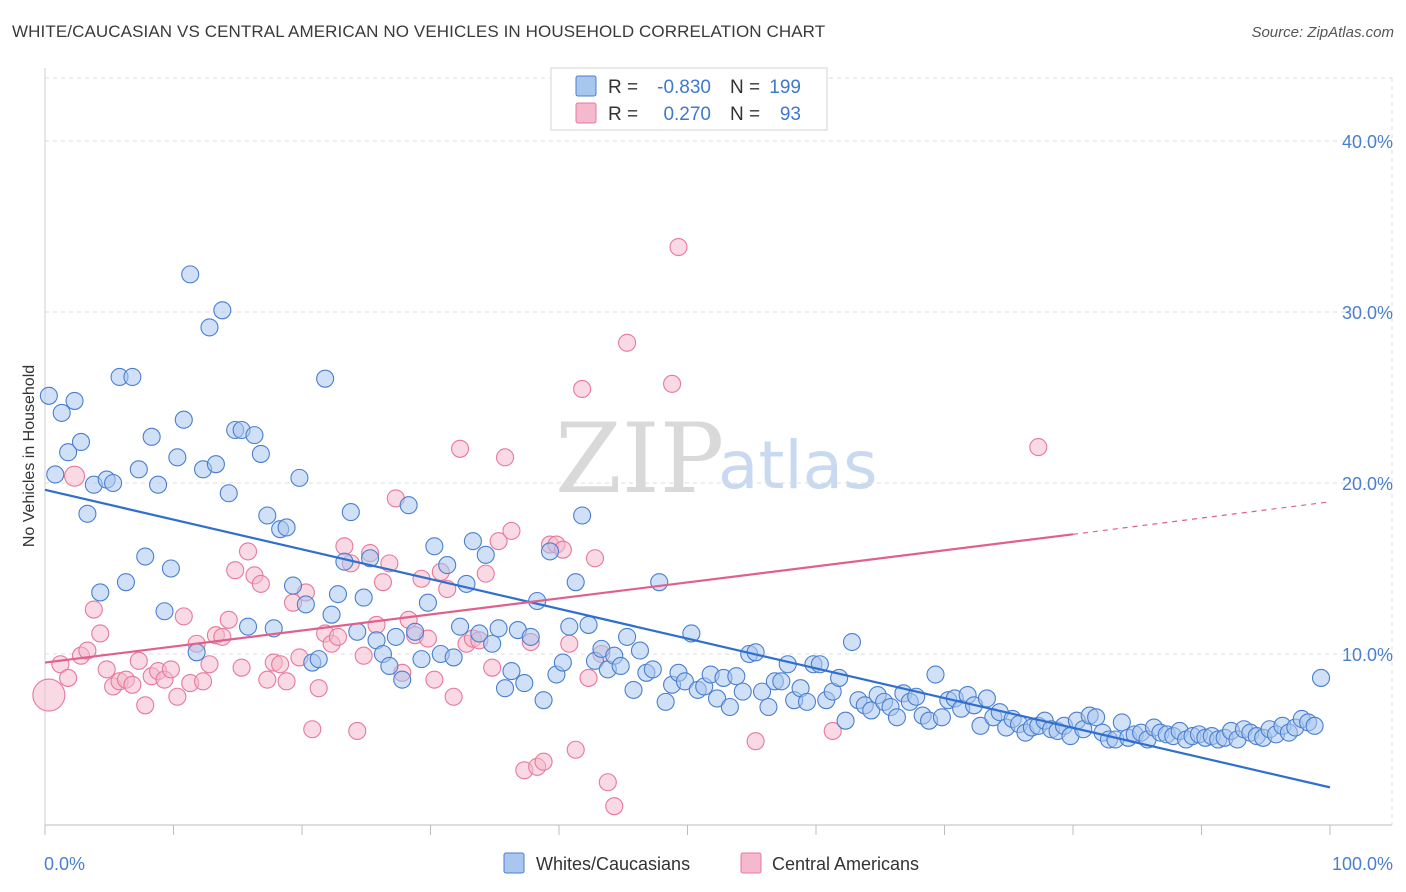 The width and height of the screenshot is (1406, 892). Describe the element at coordinates (716, 459) in the screenshot. I see `watermark: ZIP atlas` at that location.